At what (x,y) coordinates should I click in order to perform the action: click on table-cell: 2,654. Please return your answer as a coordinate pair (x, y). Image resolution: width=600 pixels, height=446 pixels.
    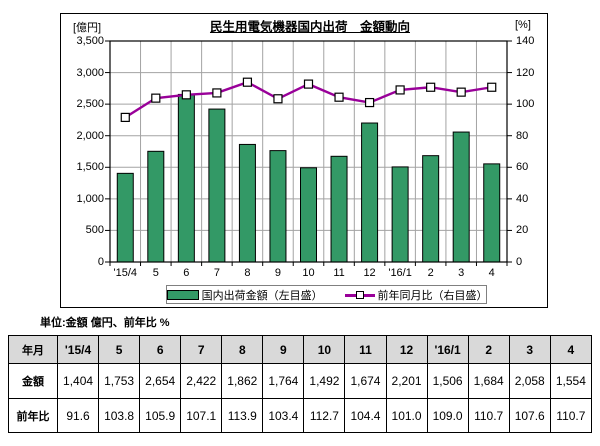
    Looking at the image, I should click on (160, 381).